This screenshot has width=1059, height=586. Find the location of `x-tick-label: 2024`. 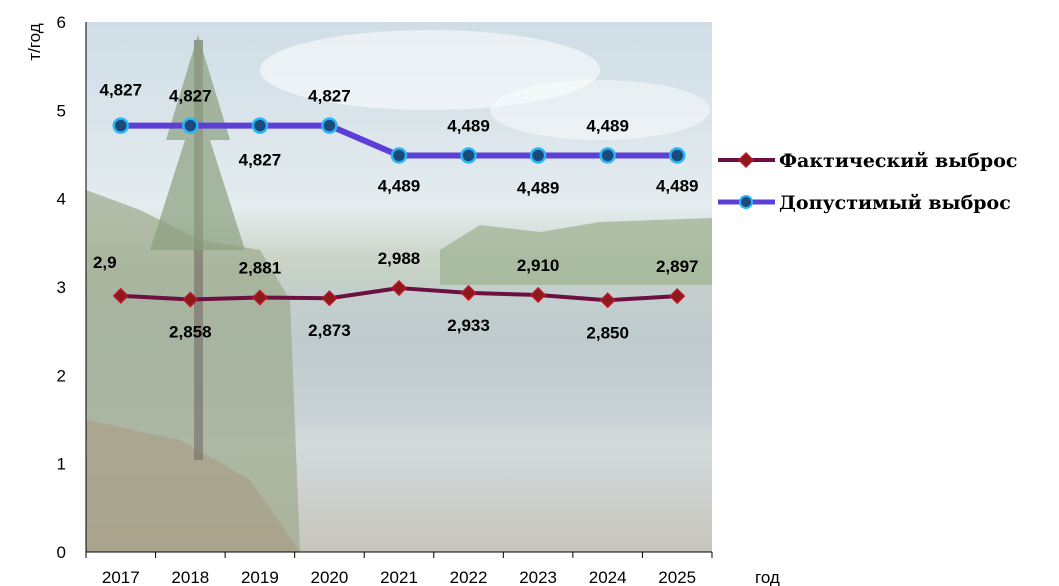

x-tick-label: 2024 is located at coordinates (608, 577).